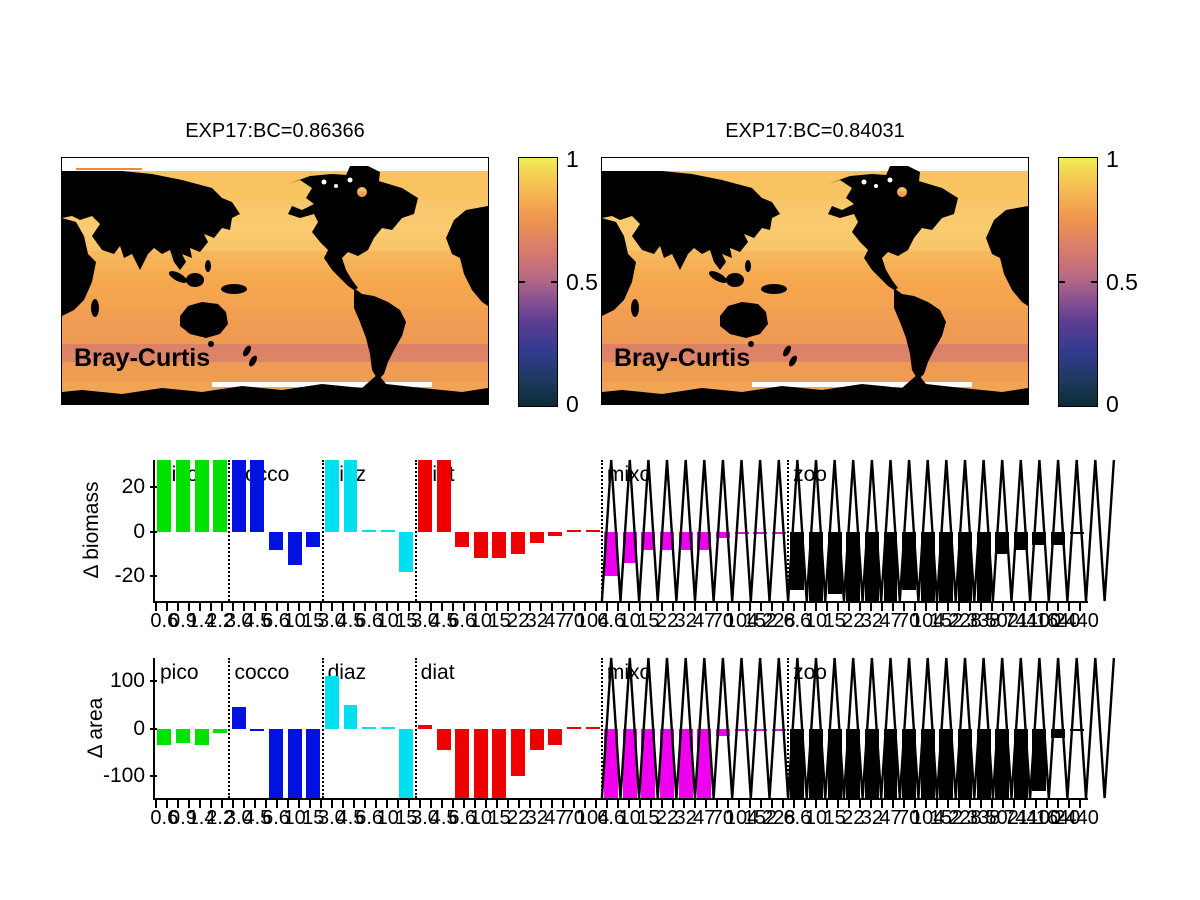  I want to click on world-map-2: Bray-Curtis, so click(815, 281).